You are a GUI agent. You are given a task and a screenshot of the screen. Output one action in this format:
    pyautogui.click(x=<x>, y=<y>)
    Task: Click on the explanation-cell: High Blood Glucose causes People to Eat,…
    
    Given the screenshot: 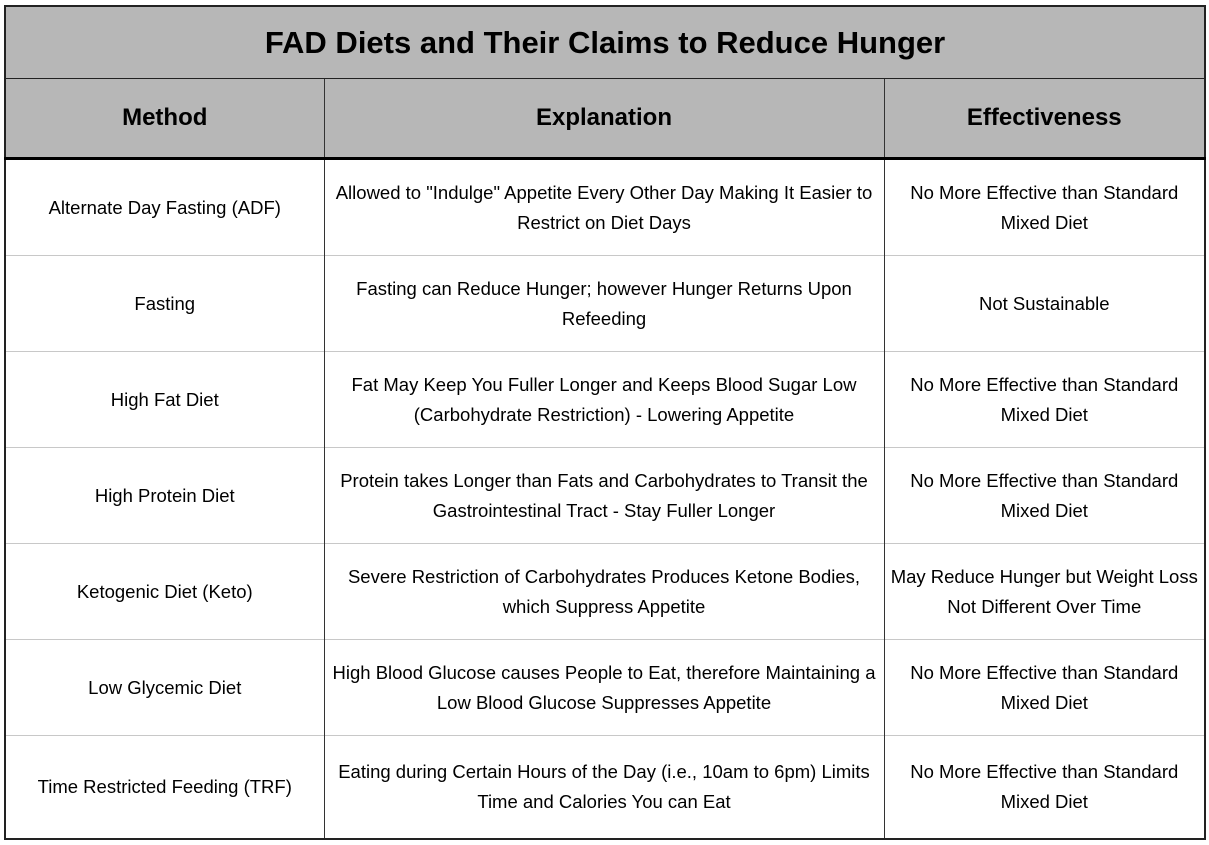 What is the action you would take?
    pyautogui.click(x=603, y=687)
    